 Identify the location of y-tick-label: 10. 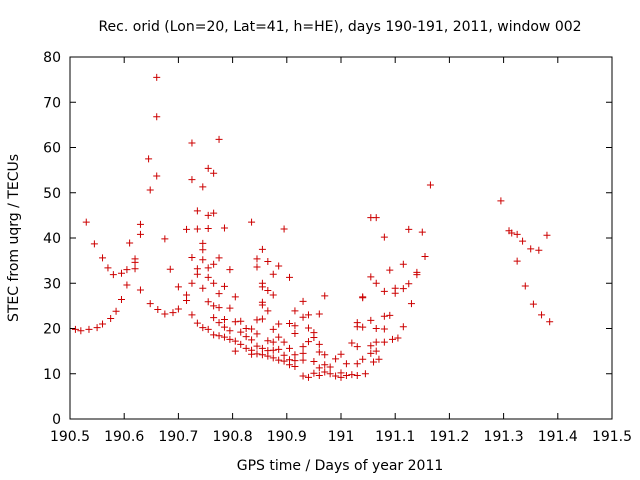
(52, 375).